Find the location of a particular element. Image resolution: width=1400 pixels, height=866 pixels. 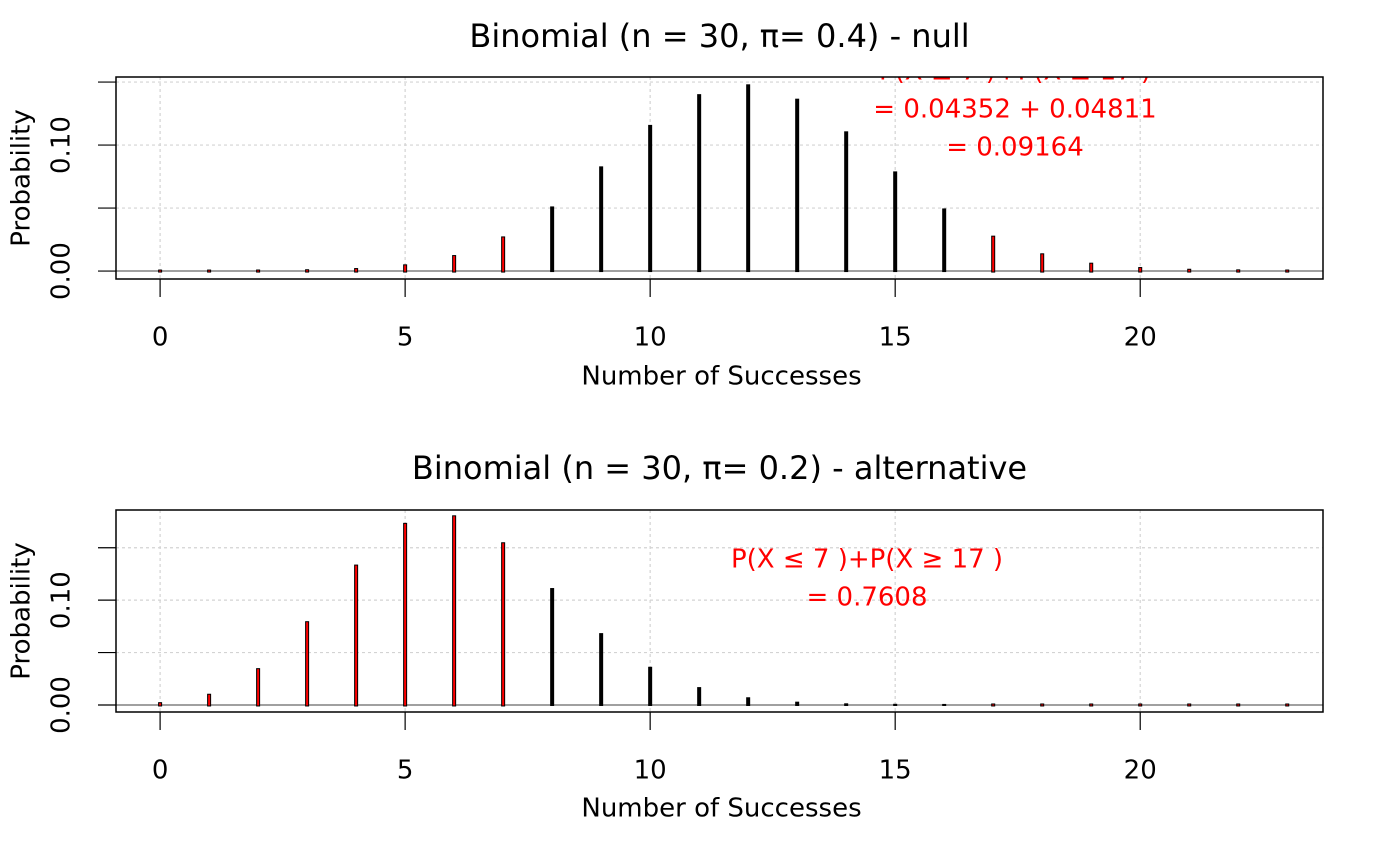

annotation: = 0.09164 is located at coordinates (1015, 148).